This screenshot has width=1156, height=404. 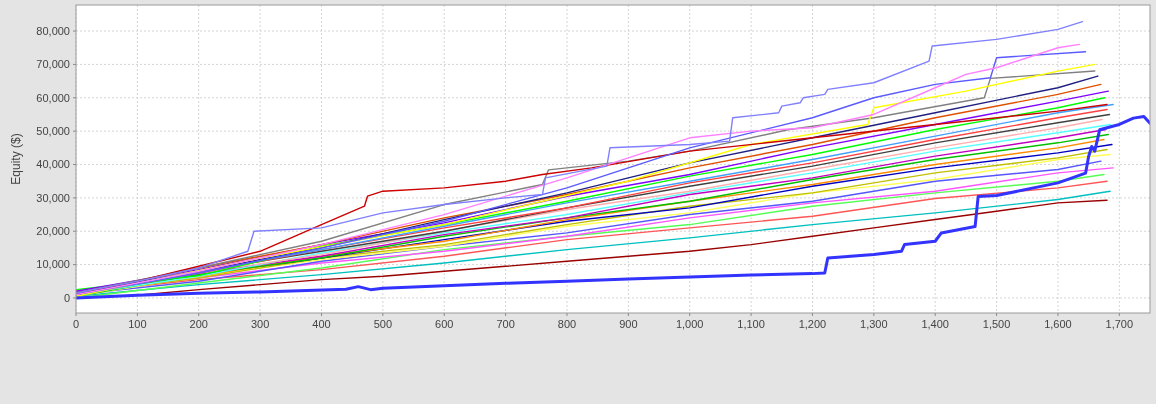 I want to click on x-tick-label: 100, so click(x=137, y=324).